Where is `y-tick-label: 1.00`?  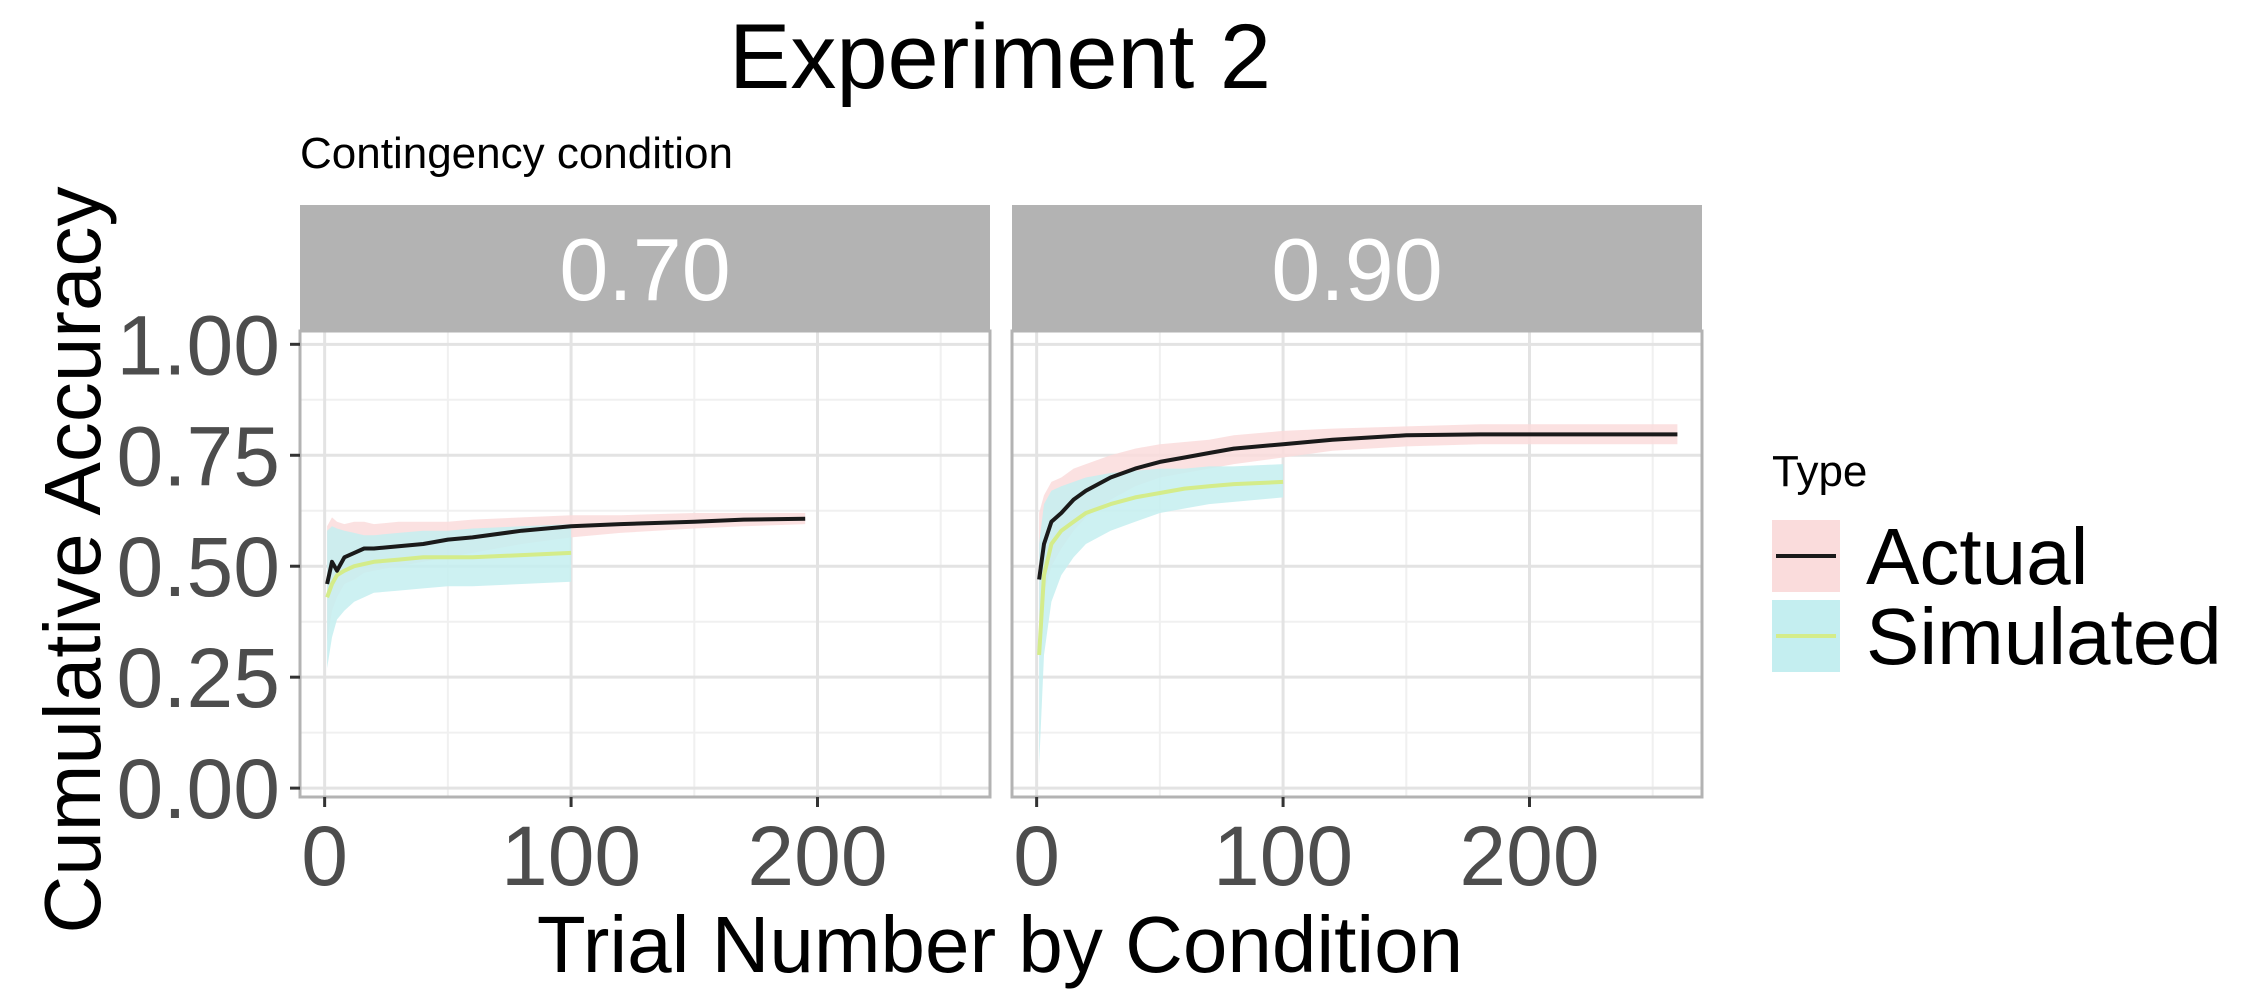 y-tick-label: 1.00 is located at coordinates (199, 345).